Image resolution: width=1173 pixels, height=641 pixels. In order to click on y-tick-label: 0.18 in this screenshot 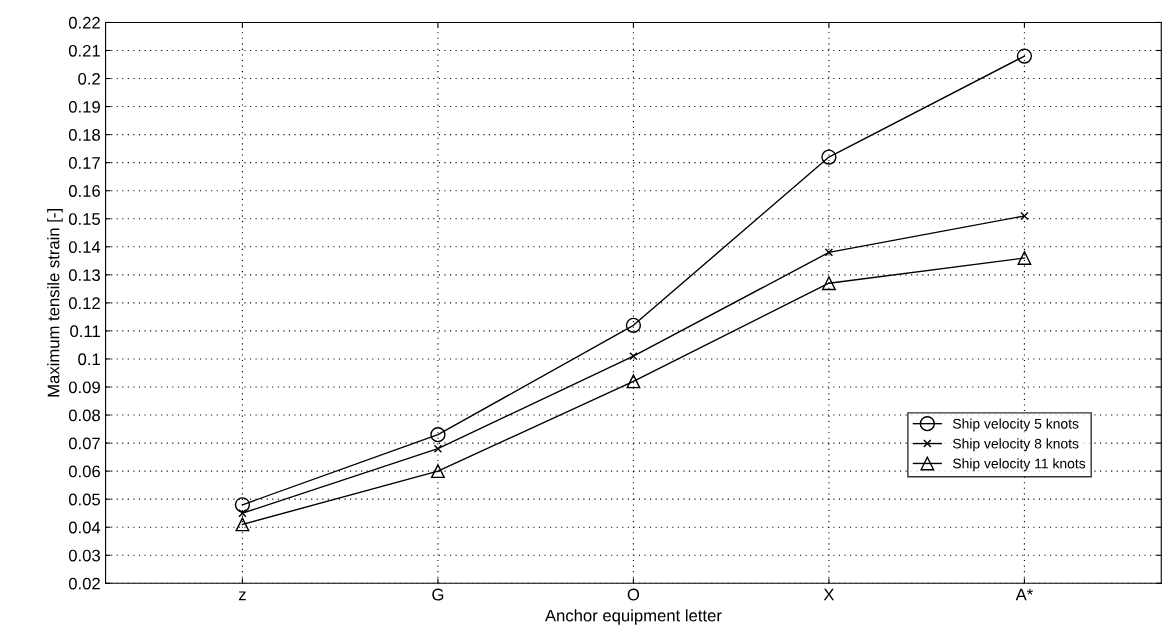, I will do `click(84, 135)`.